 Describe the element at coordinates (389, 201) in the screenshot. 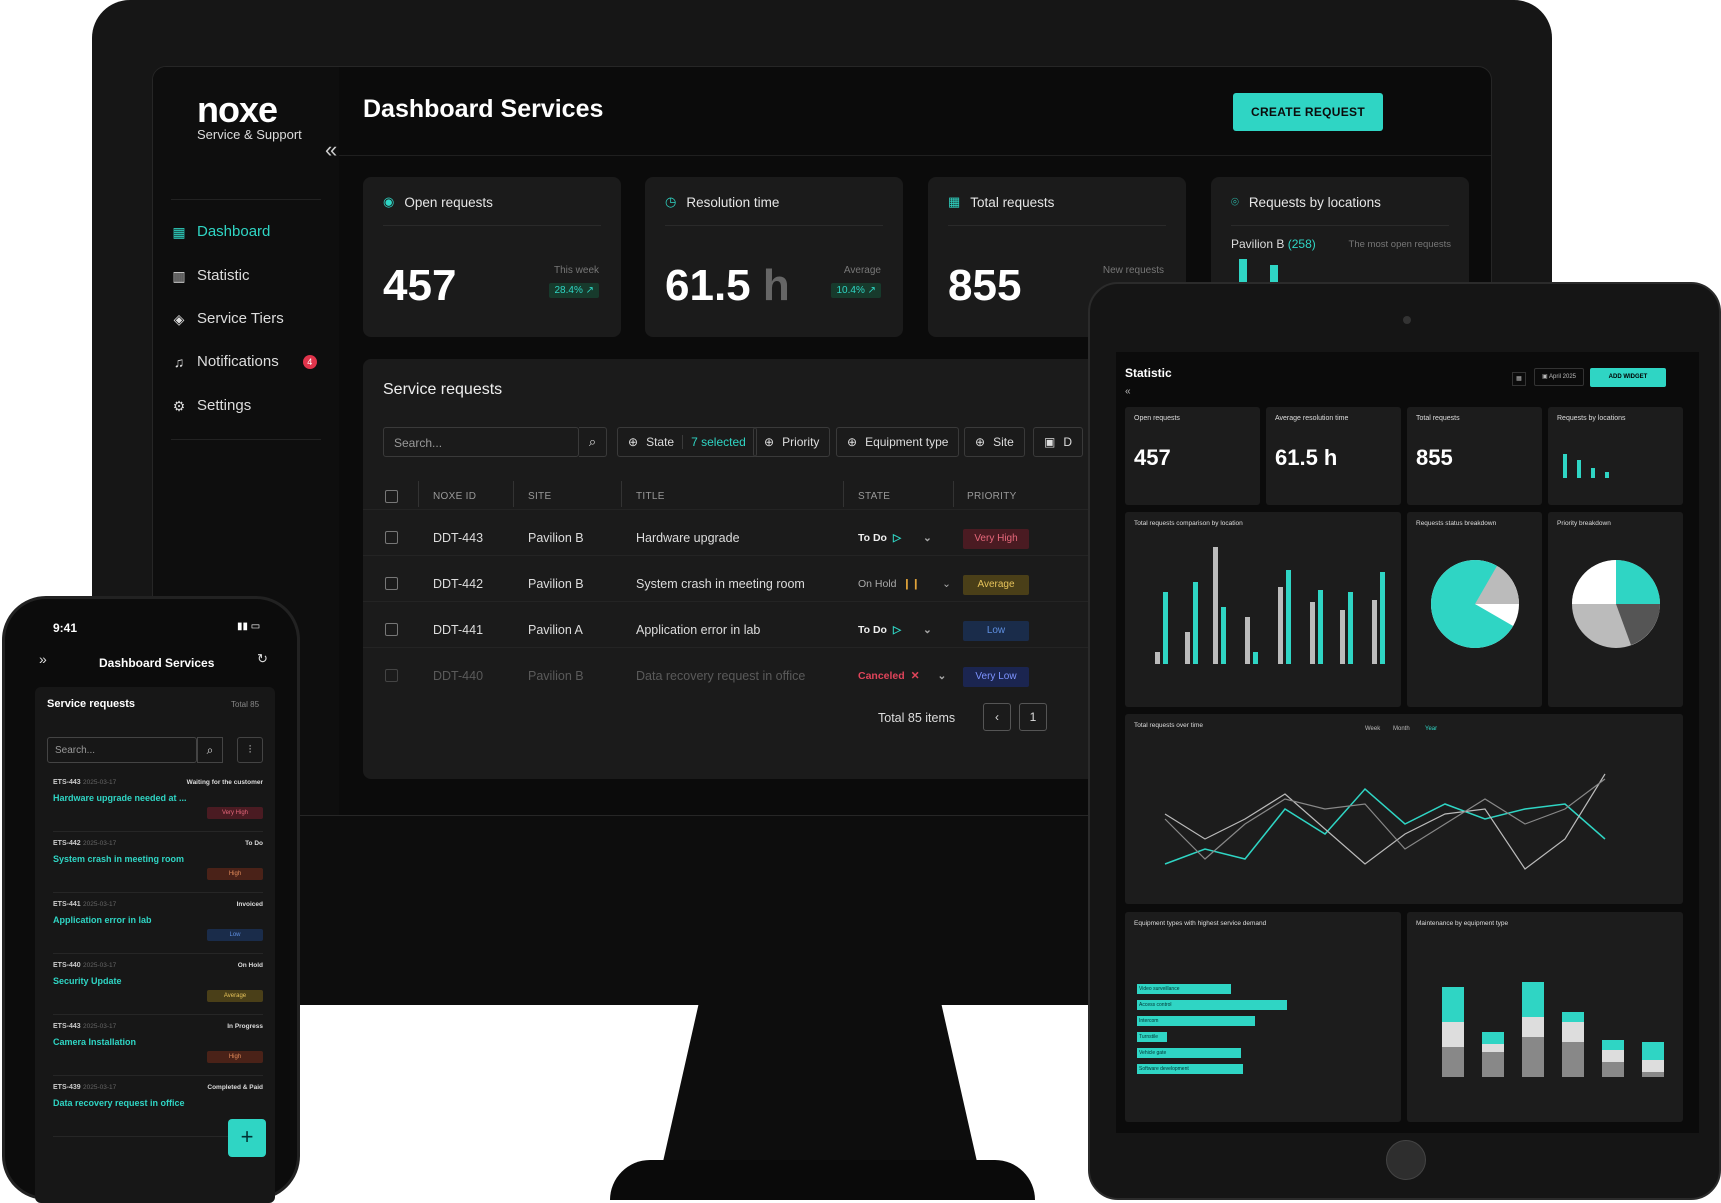

I see `signal-icon: ◉` at that location.